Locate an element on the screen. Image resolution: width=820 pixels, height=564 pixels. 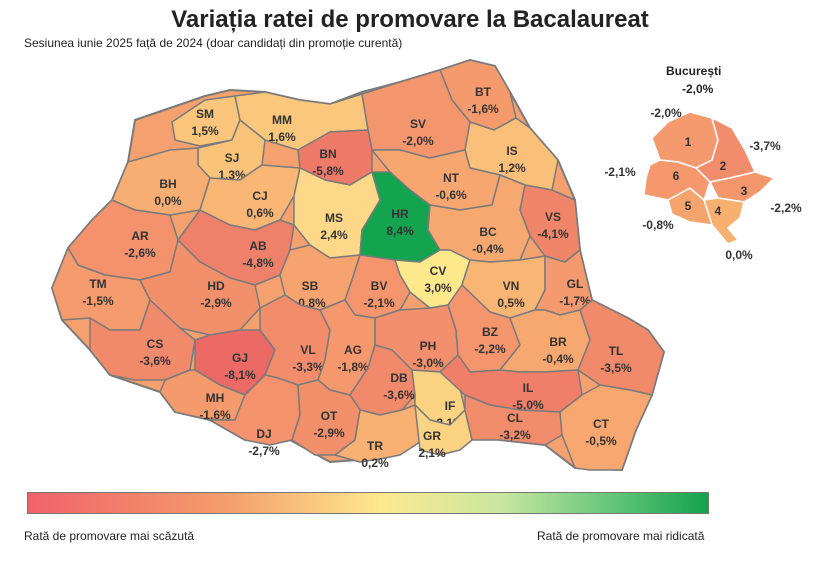
county-code-label: DJ is located at coordinates (263, 434).